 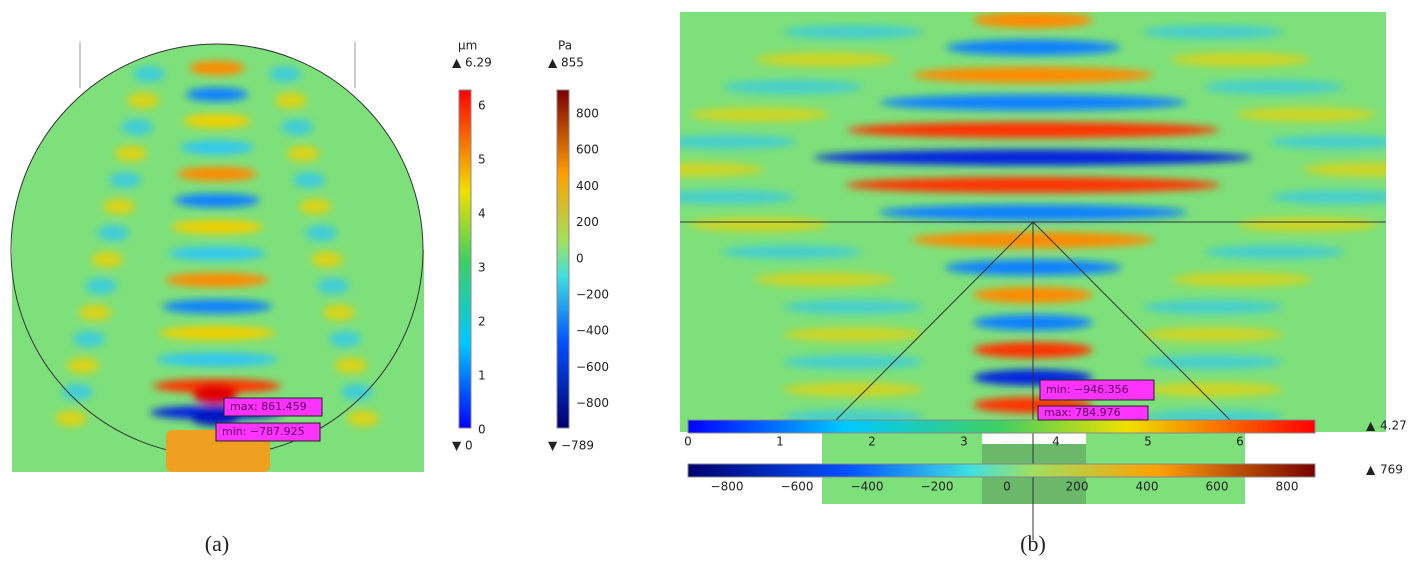 What do you see at coordinates (1034, 438) in the screenshot?
I see `gap` at bounding box center [1034, 438].